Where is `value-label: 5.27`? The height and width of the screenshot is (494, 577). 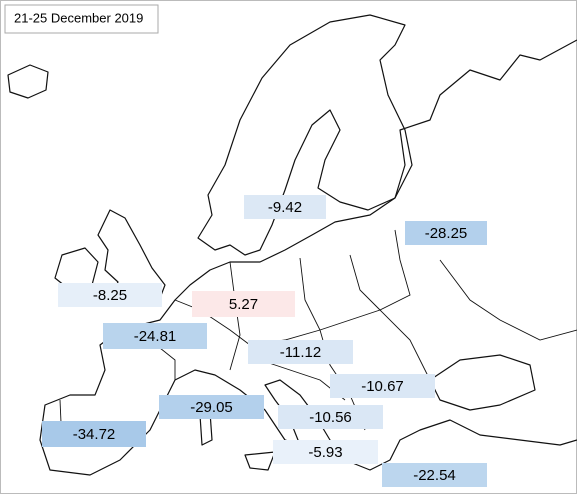
value-label: 5.27 is located at coordinates (243, 304).